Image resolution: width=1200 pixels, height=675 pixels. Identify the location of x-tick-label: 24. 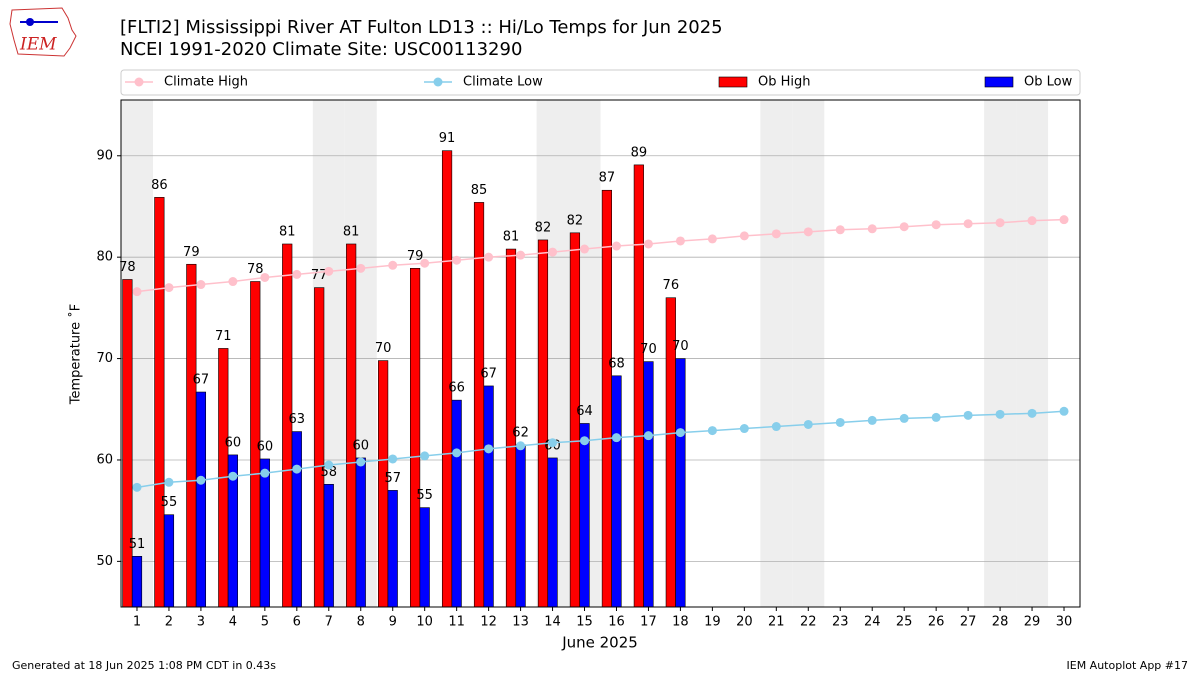
(872, 622).